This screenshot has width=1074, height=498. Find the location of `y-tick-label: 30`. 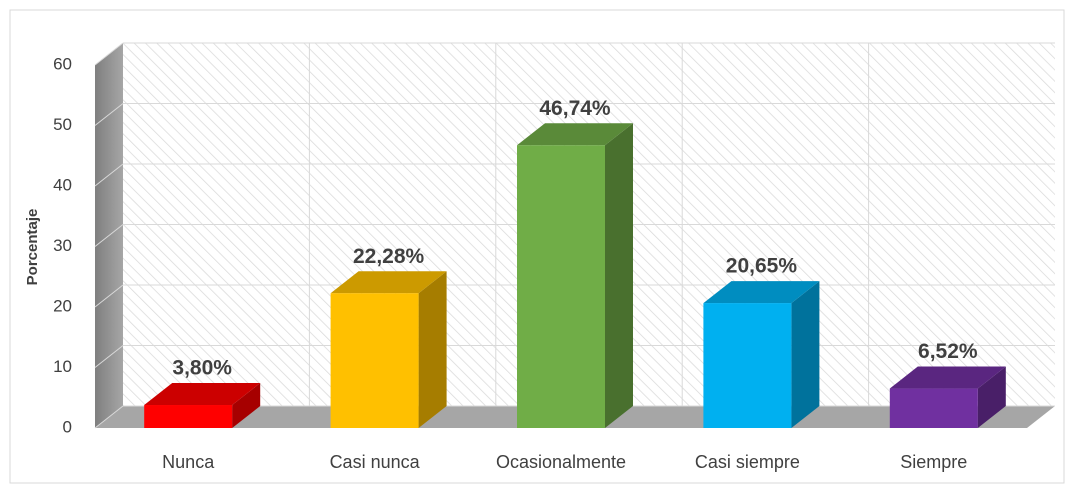

y-tick-label: 30 is located at coordinates (62, 245).